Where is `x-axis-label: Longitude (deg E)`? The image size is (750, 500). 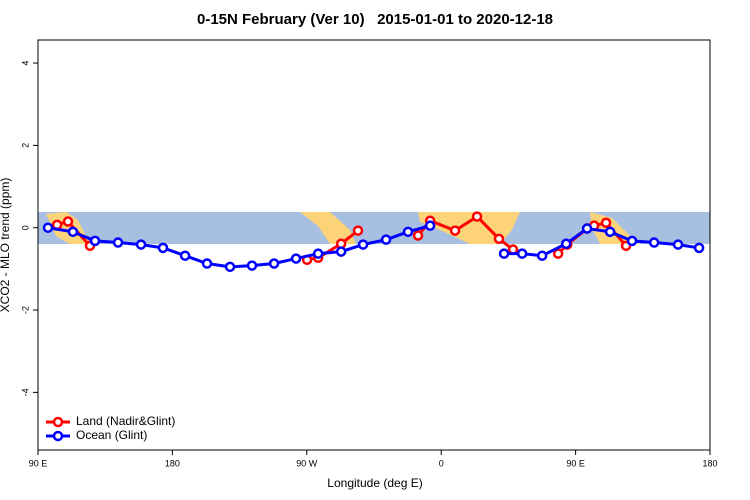 x-axis-label: Longitude (deg E) is located at coordinates (374, 483).